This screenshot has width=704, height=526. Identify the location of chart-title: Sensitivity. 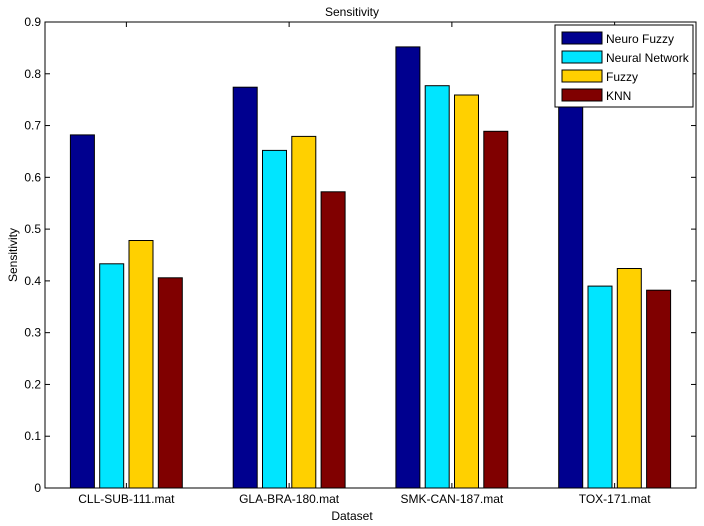
(352, 12).